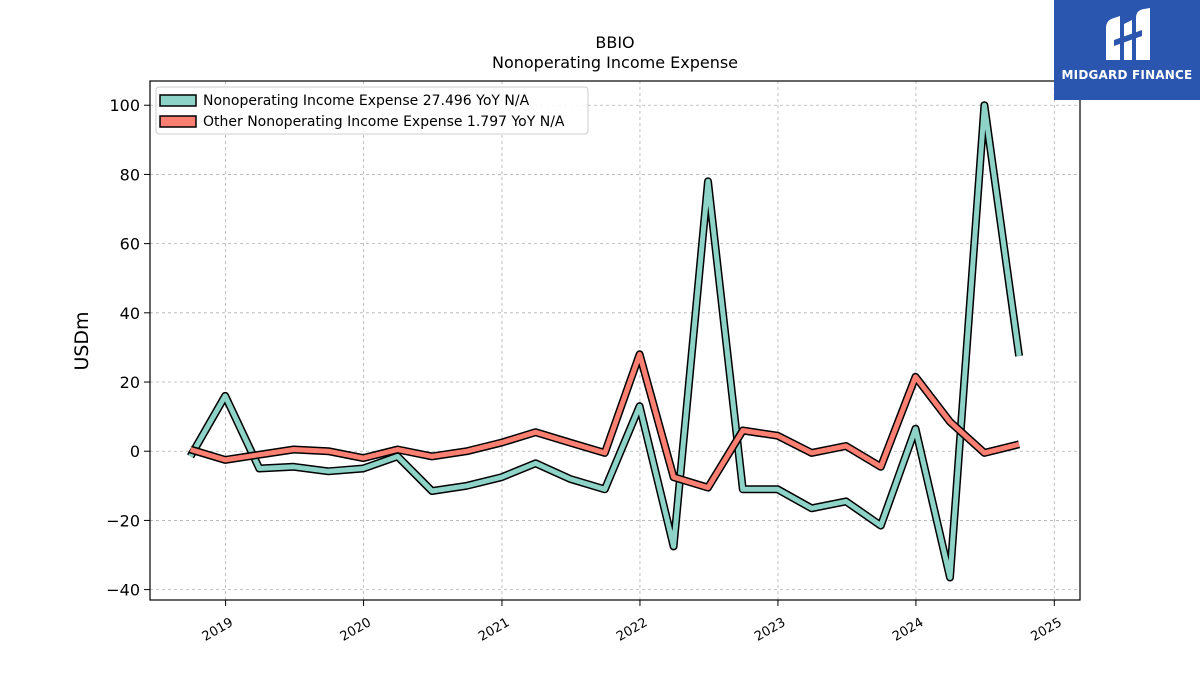 This screenshot has height=675, width=1200. What do you see at coordinates (1128, 34) in the screenshot?
I see `brand-logo-icon` at bounding box center [1128, 34].